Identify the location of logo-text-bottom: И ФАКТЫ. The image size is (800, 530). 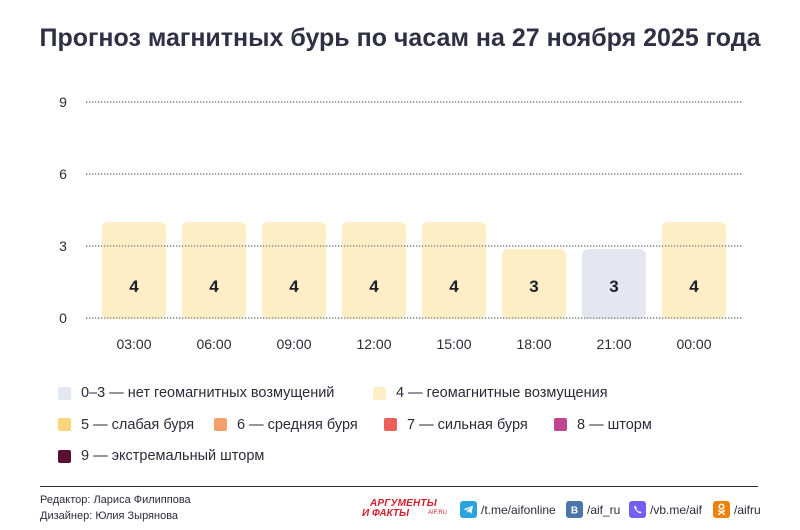
(385, 513).